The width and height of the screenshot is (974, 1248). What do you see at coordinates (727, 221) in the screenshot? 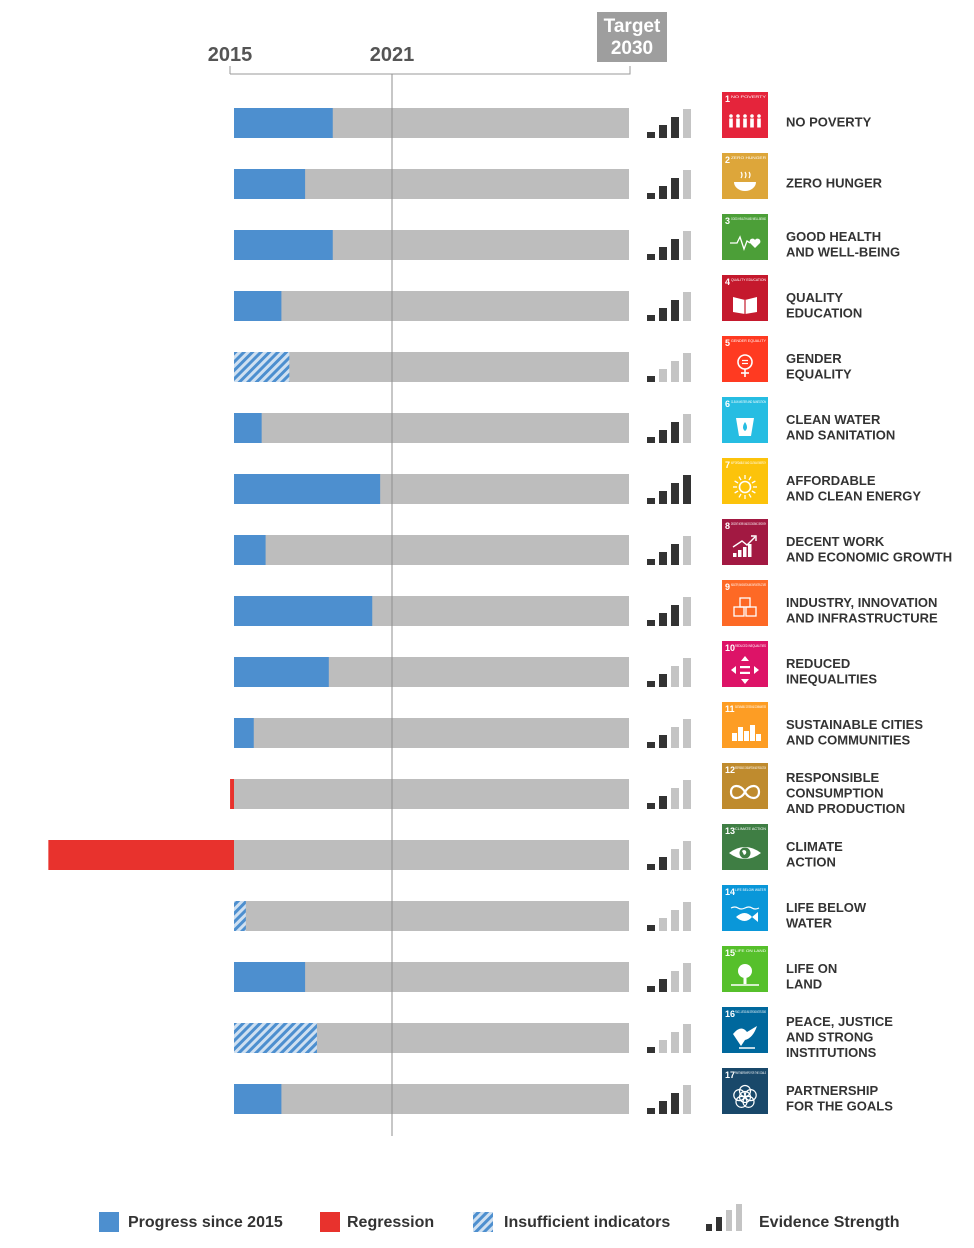
I see `goal-number: 3` at bounding box center [727, 221].